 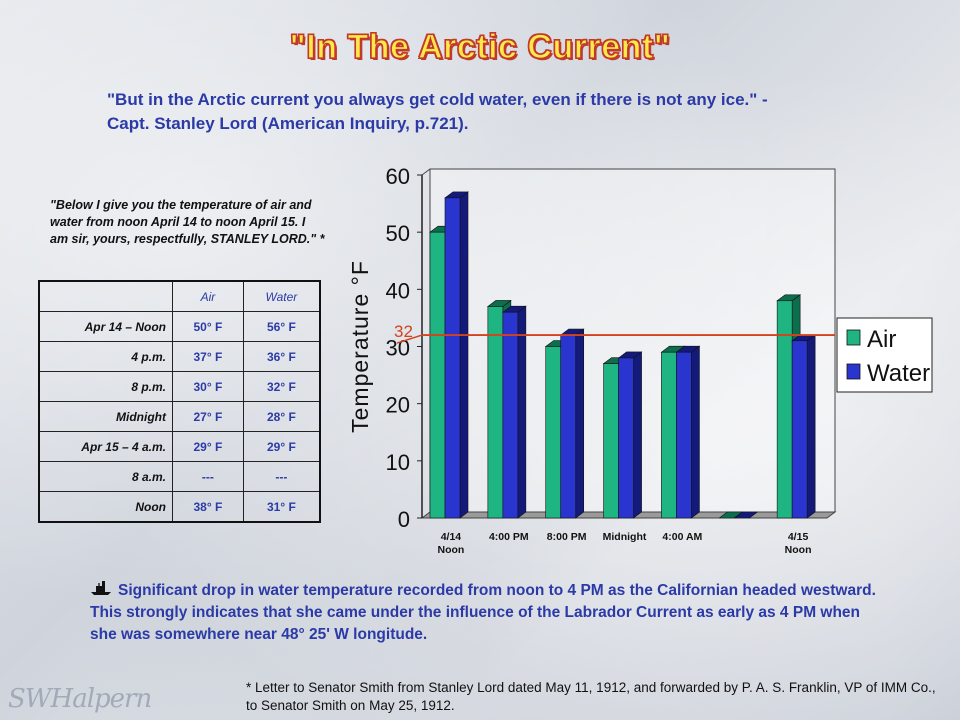 What do you see at coordinates (101, 588) in the screenshot?
I see `ship-icon` at bounding box center [101, 588].